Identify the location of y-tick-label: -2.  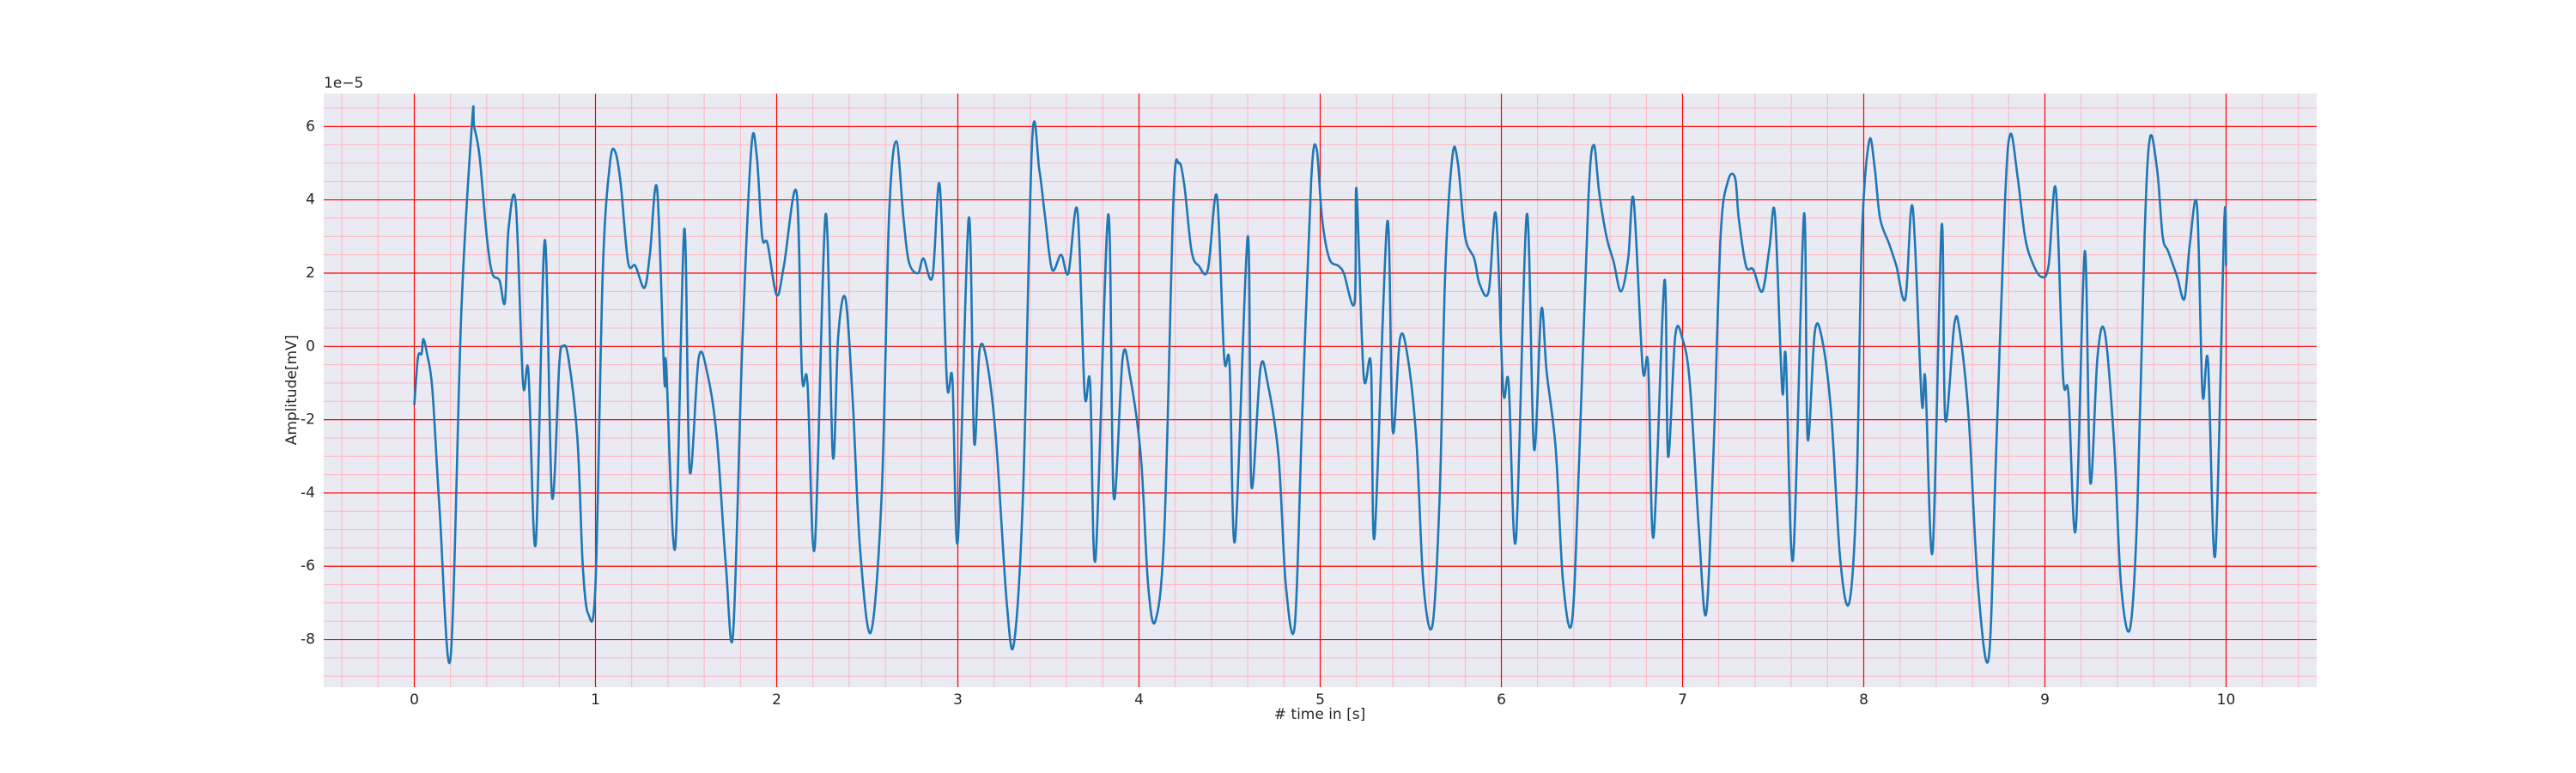
(308, 420).